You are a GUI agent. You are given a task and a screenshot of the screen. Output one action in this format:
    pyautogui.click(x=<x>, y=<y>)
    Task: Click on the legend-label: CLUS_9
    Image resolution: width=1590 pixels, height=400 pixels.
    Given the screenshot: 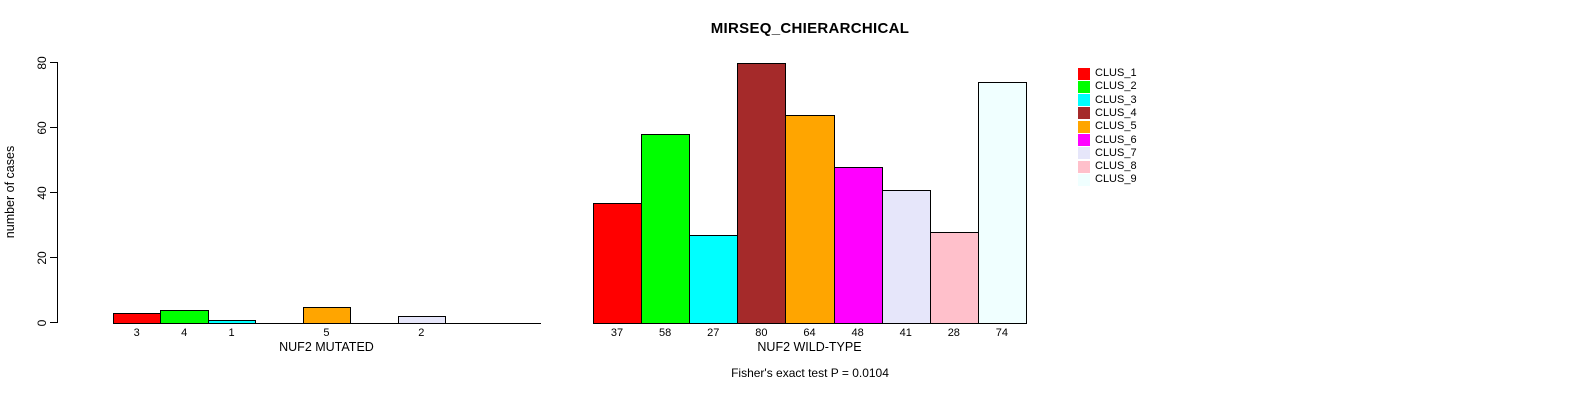 What is the action you would take?
    pyautogui.click(x=1116, y=179)
    